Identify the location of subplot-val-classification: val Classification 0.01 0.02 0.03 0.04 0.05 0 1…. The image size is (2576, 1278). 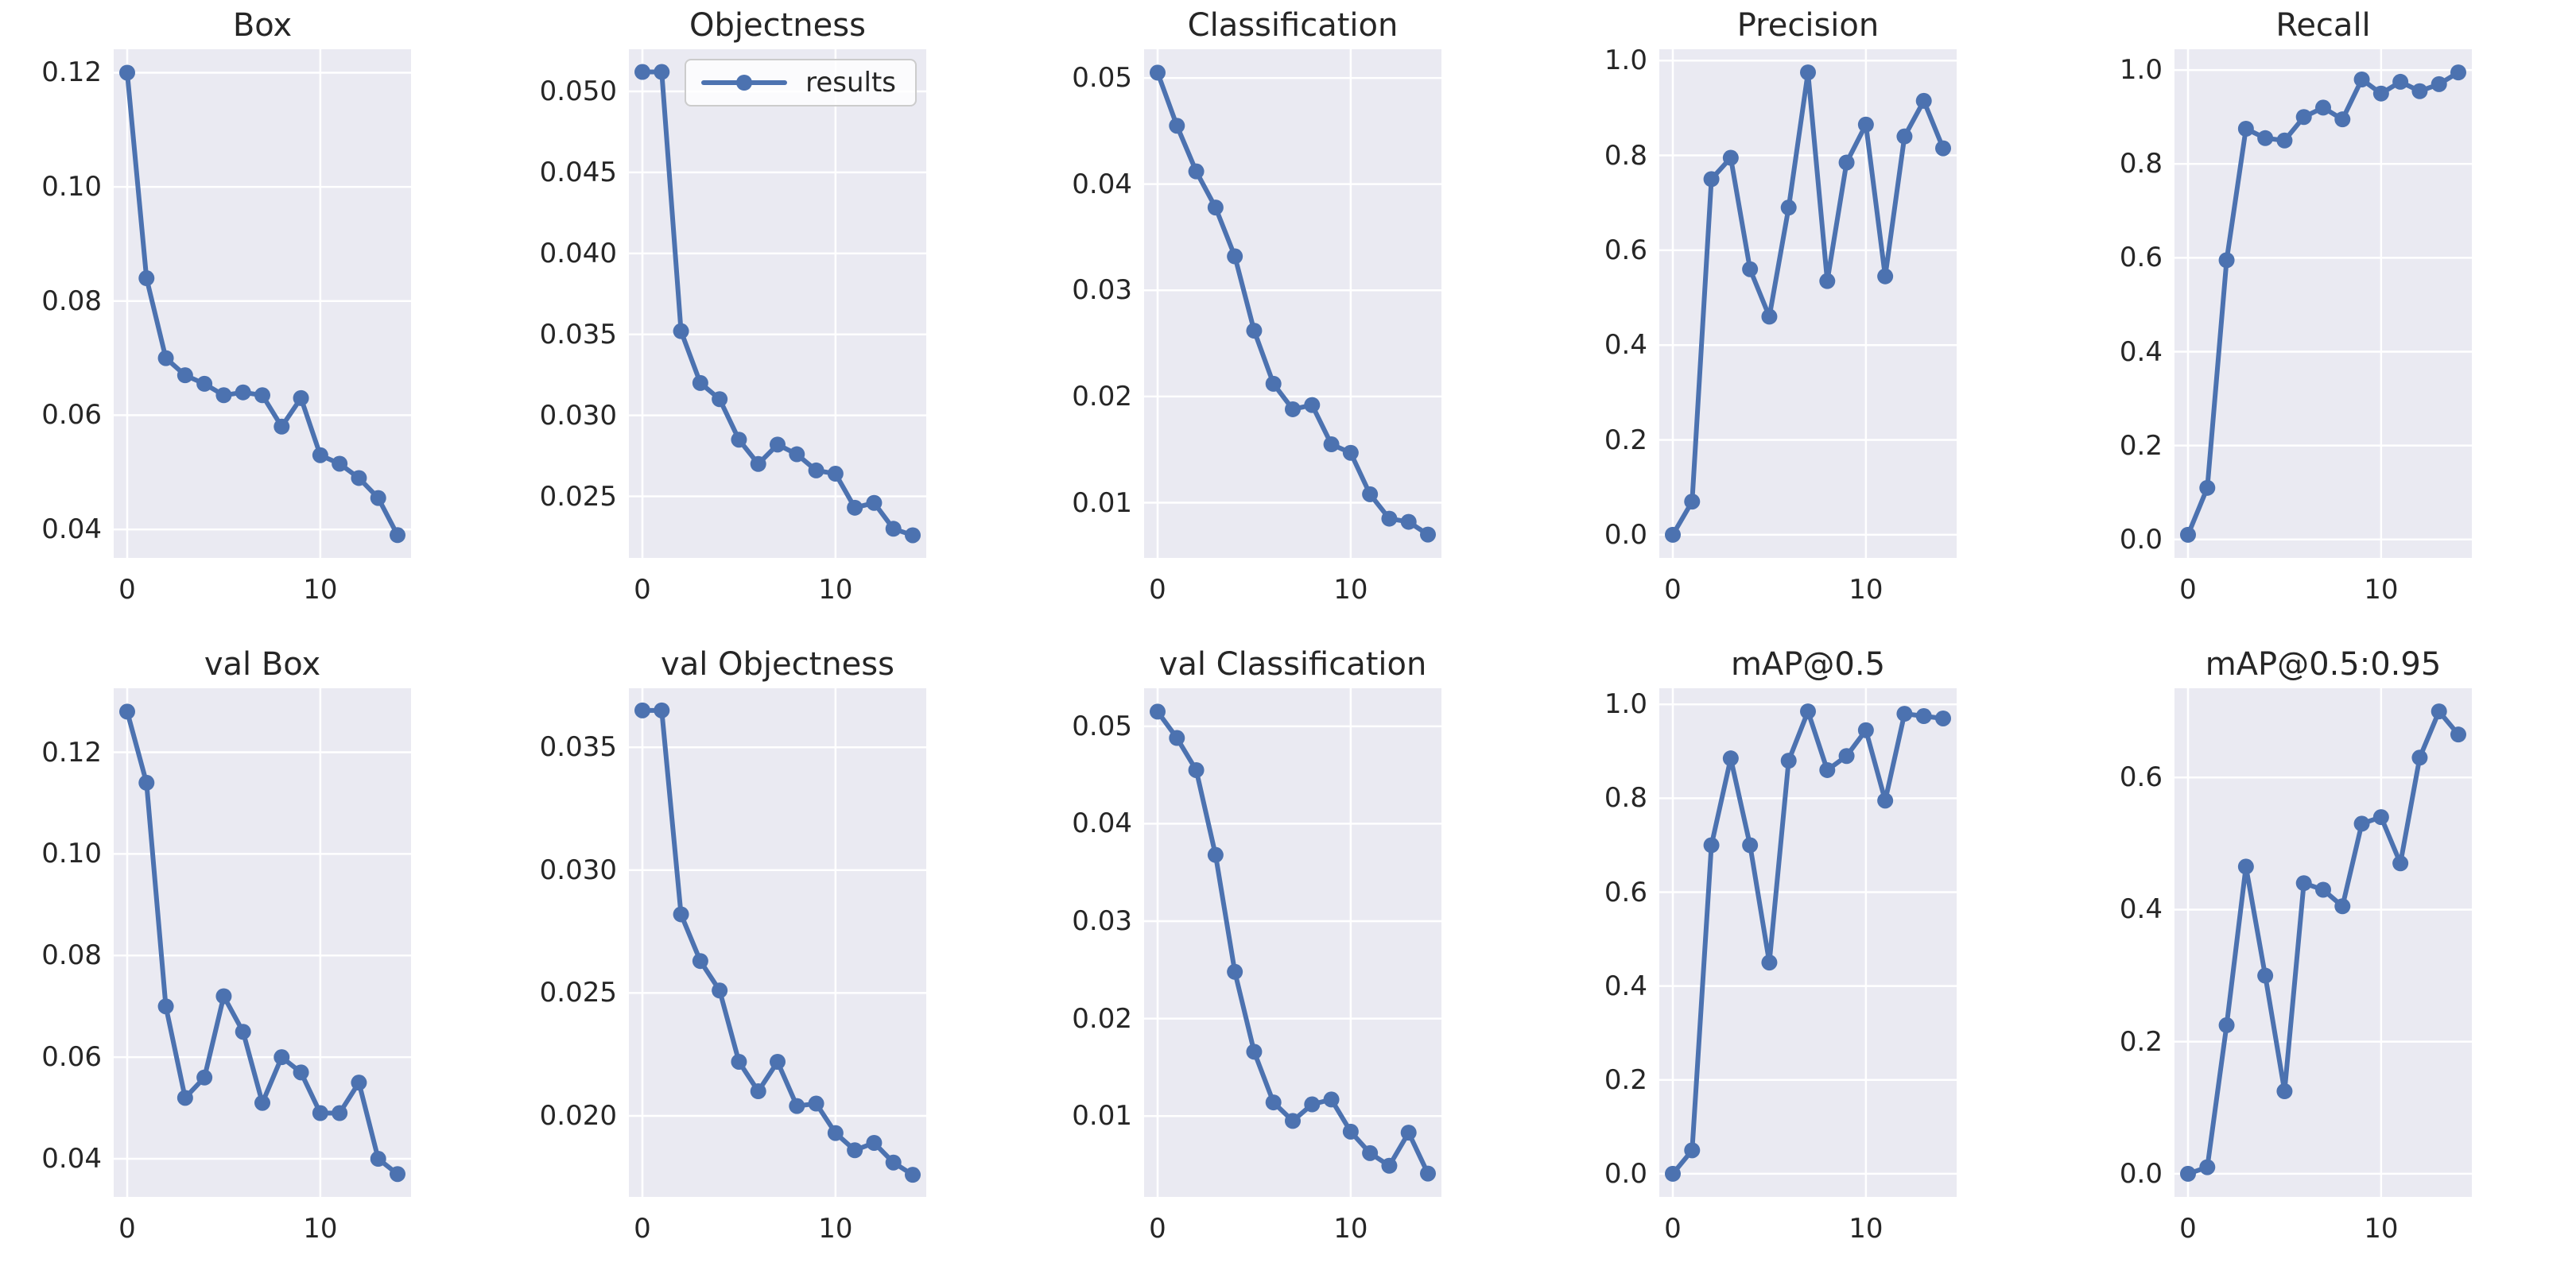
(1288, 958).